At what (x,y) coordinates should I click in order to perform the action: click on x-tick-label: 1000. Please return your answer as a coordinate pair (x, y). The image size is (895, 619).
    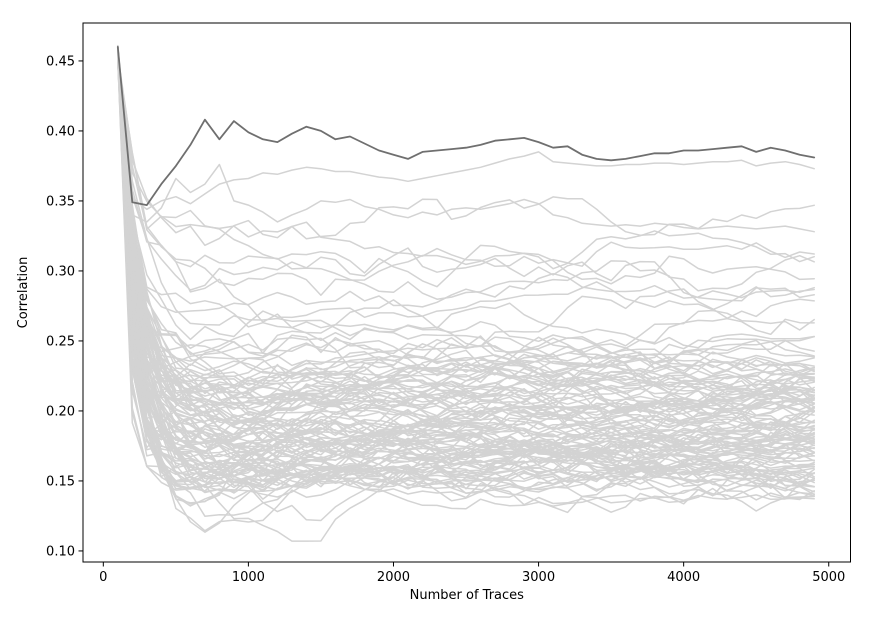
    Looking at the image, I should click on (248, 577).